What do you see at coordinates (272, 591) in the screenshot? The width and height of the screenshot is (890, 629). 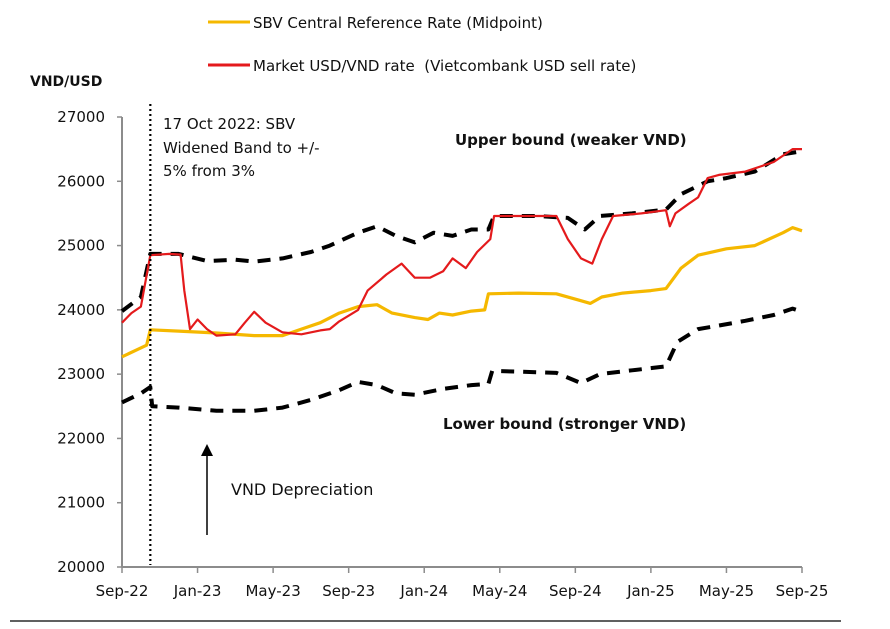 I see `x-tick-label: May-23` at bounding box center [272, 591].